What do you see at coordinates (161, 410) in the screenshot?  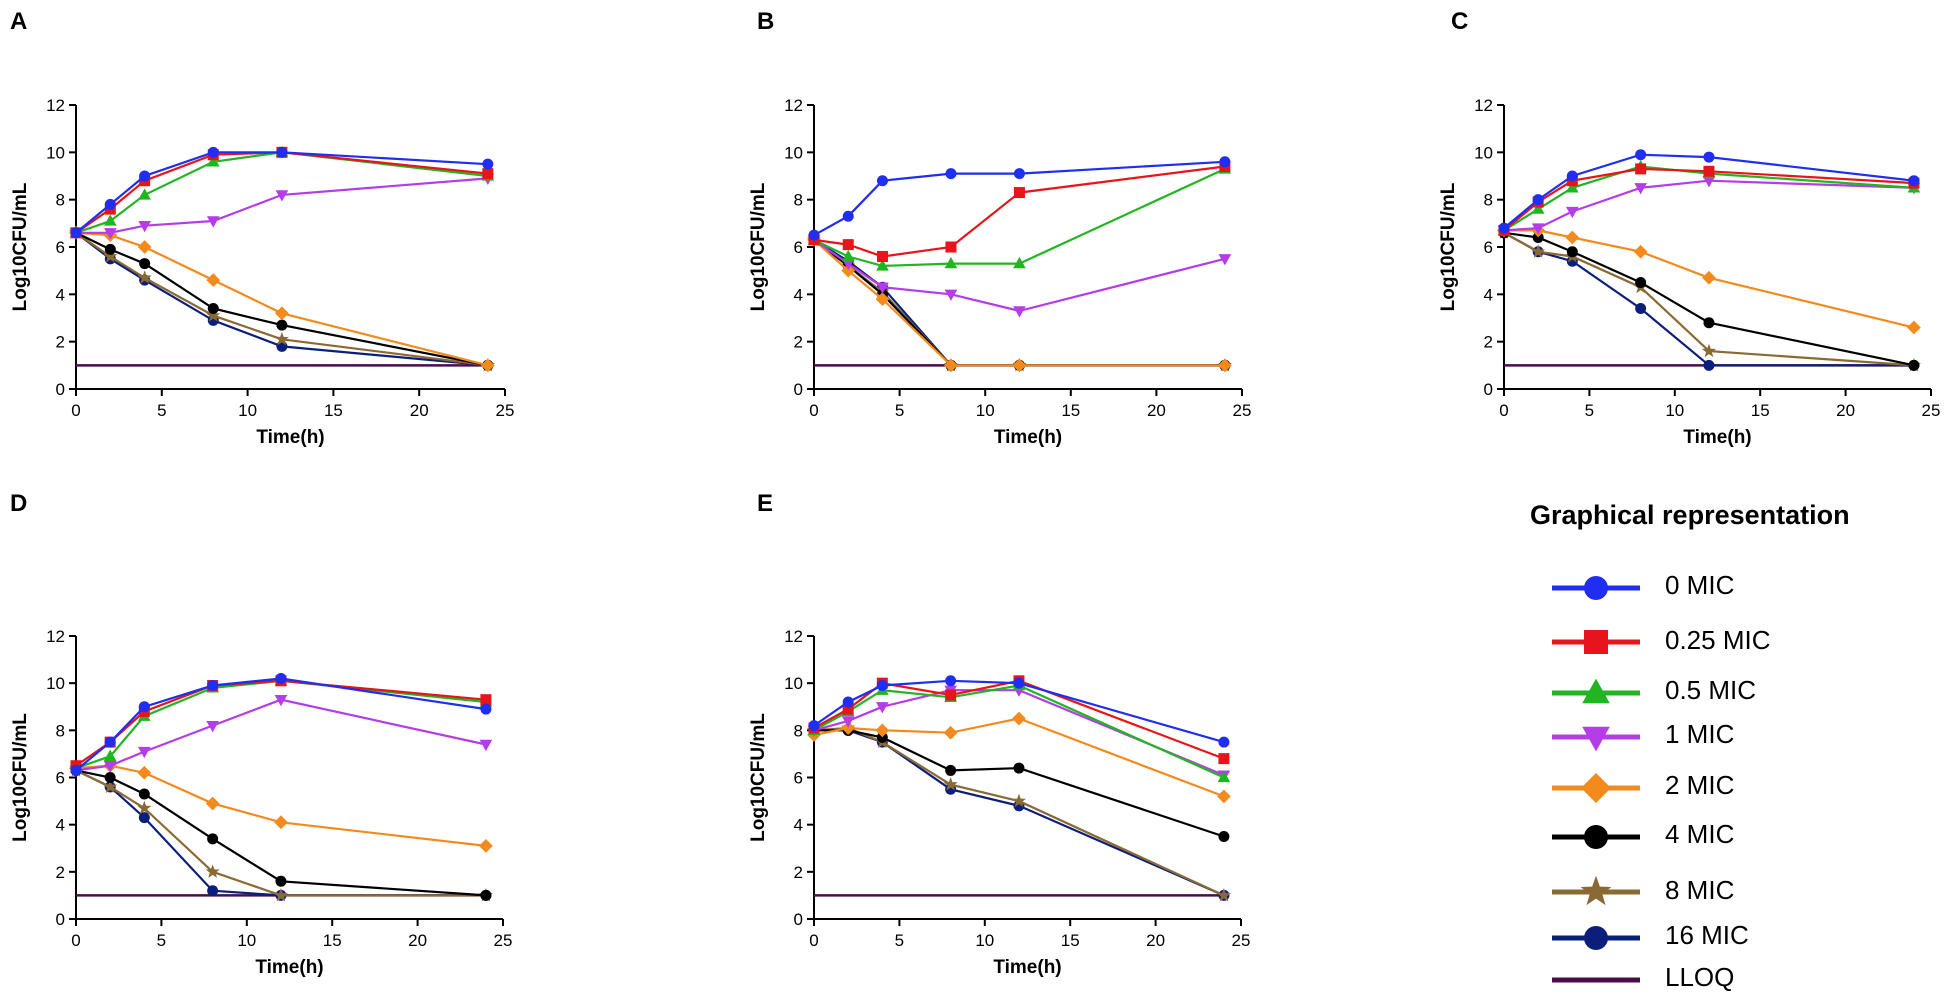 I see `x-tick-label-a-5: 5` at bounding box center [161, 410].